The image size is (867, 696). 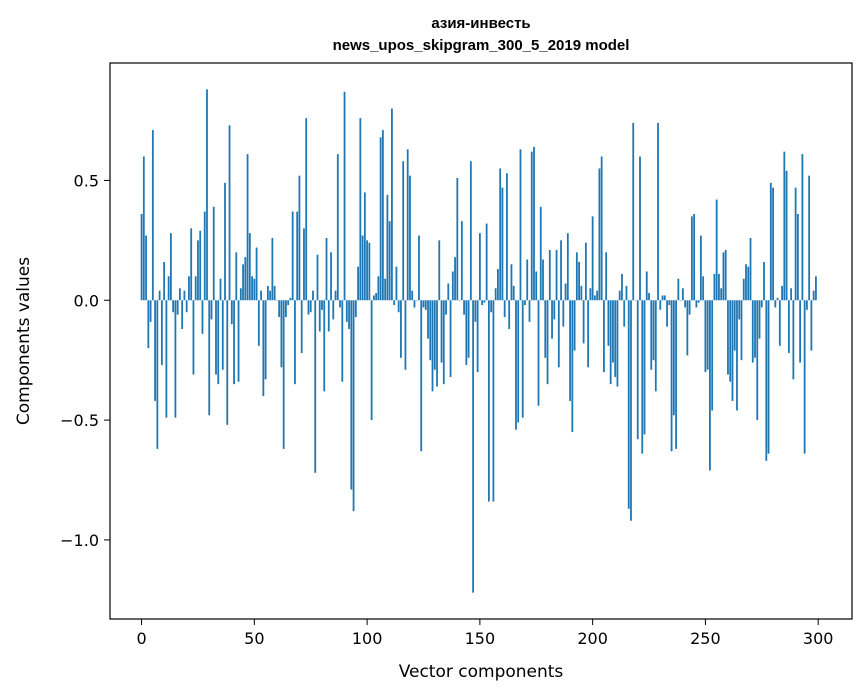 What do you see at coordinates (481, 45) in the screenshot?
I see `chart-subtitle: news_upos_skipgram_300_5_2019 model` at bounding box center [481, 45].